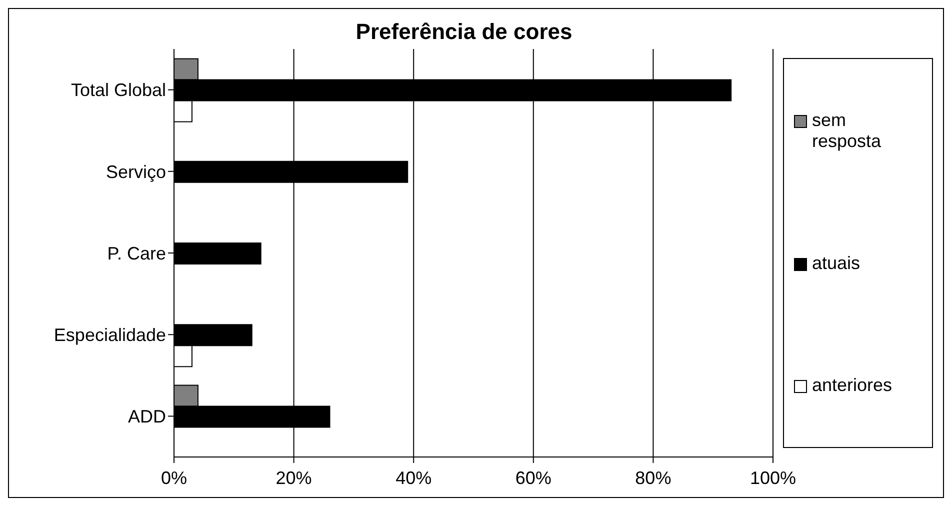 The height and width of the screenshot is (506, 952). Describe the element at coordinates (464, 32) in the screenshot. I see `chart-title: Preferência de cores` at that location.